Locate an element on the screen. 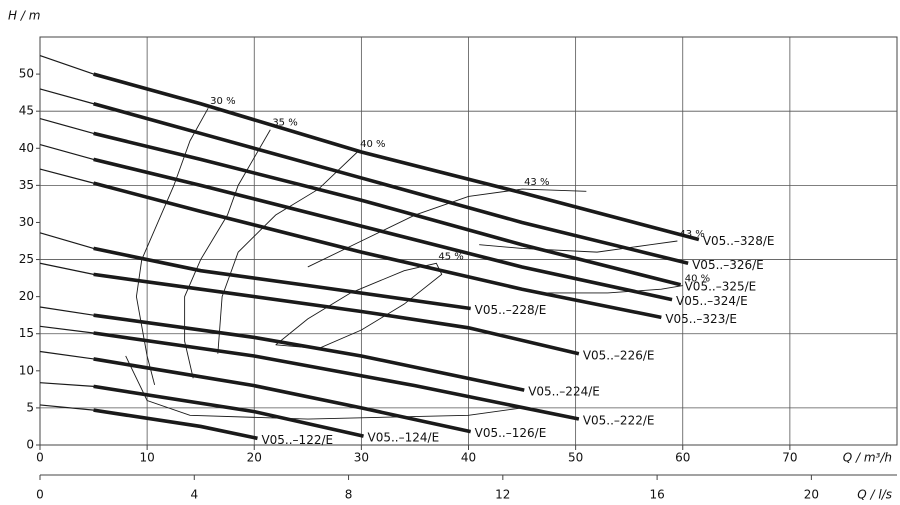  x2-tick-label: 12 is located at coordinates (502, 495).